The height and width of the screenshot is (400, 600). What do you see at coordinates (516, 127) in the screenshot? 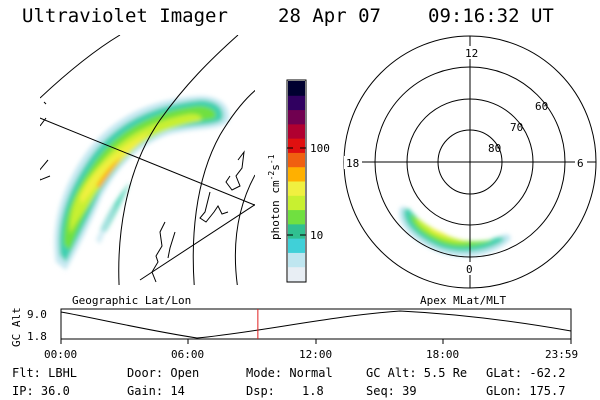
I see `mlat-label-70: 70` at bounding box center [516, 127].